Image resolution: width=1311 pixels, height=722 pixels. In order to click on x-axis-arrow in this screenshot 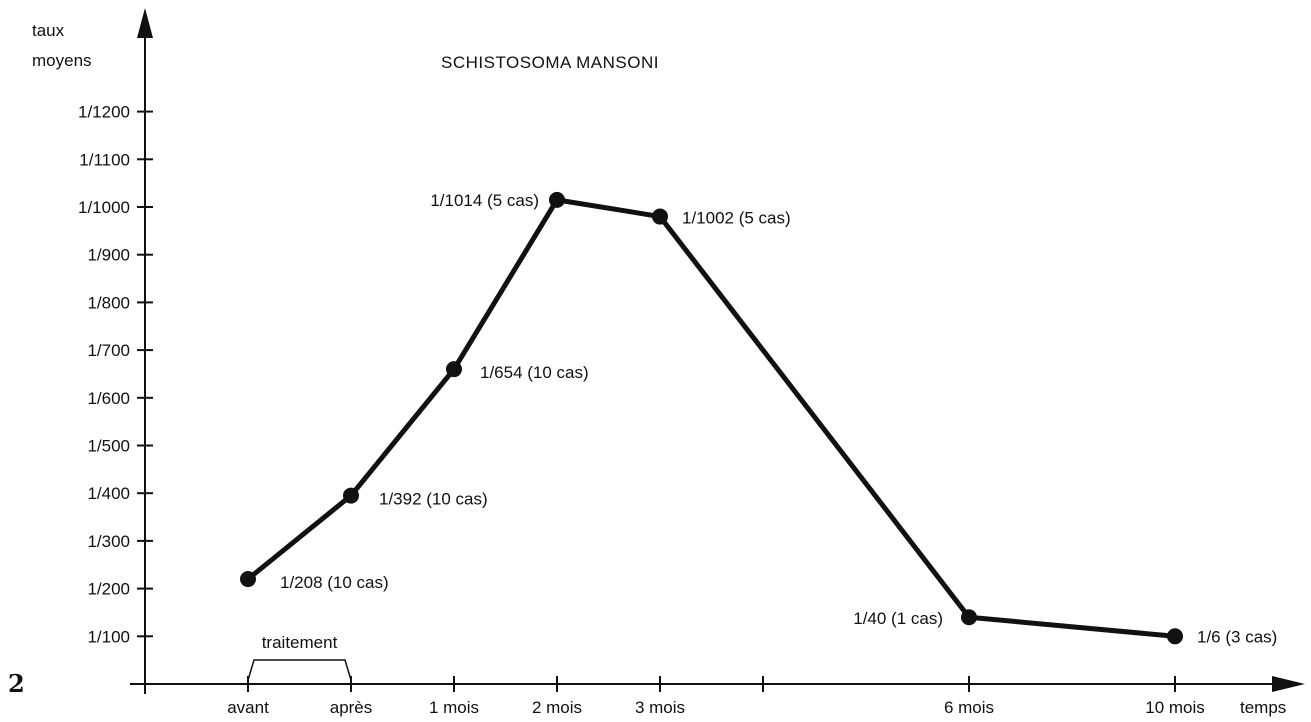, I will do `click(1288, 684)`.